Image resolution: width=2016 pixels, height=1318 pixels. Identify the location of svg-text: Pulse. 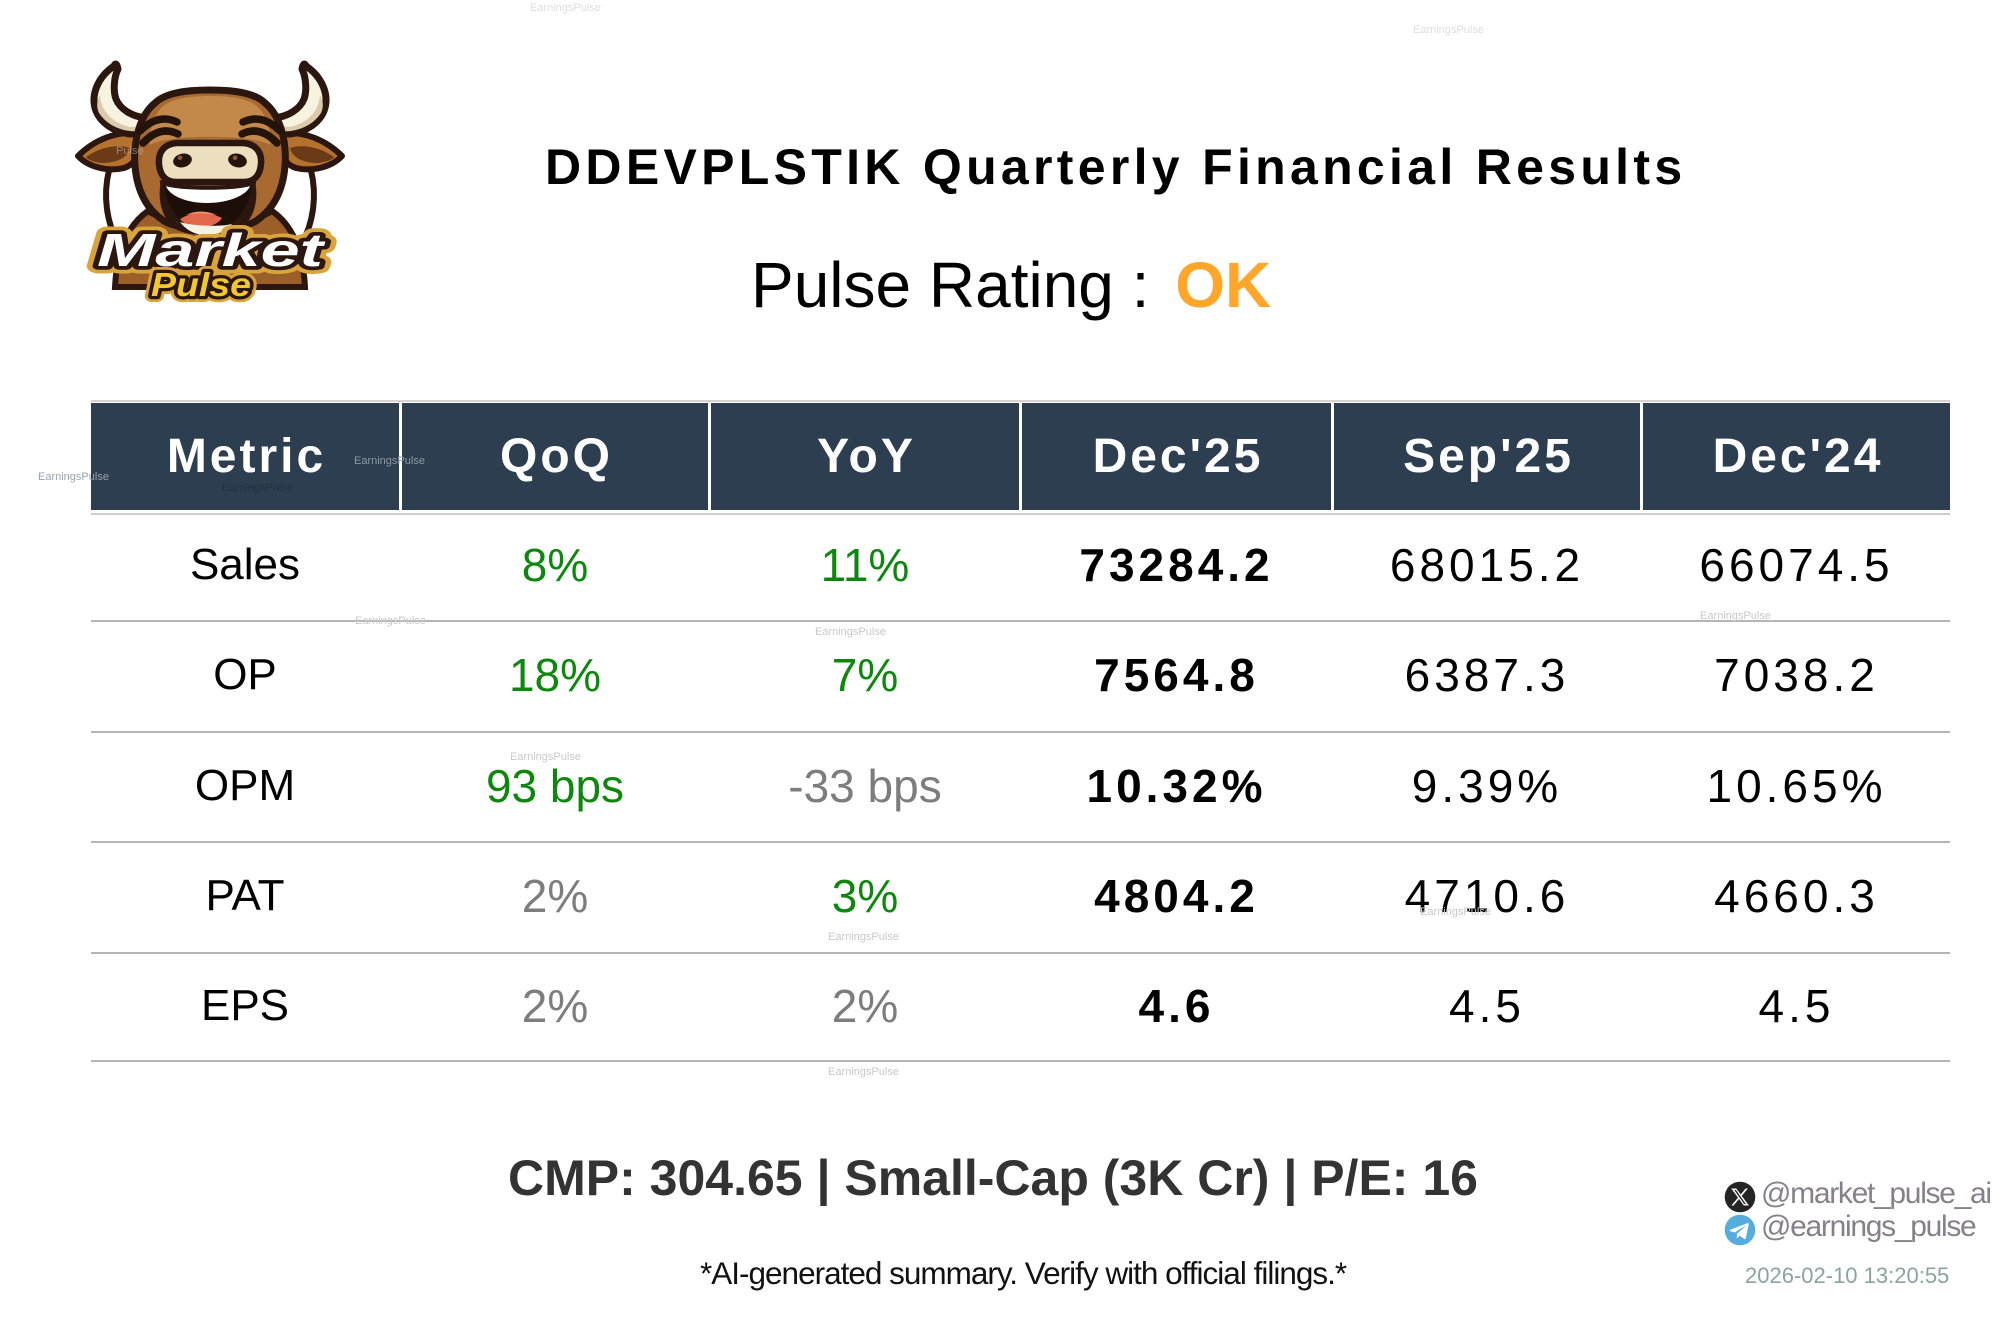
(201, 284).